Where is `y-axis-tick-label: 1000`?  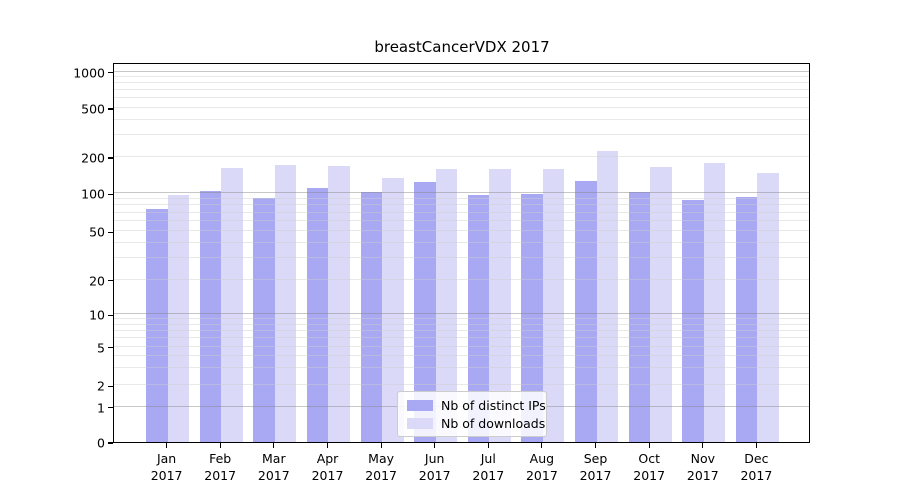
y-axis-tick-label: 1000 is located at coordinates (89, 72).